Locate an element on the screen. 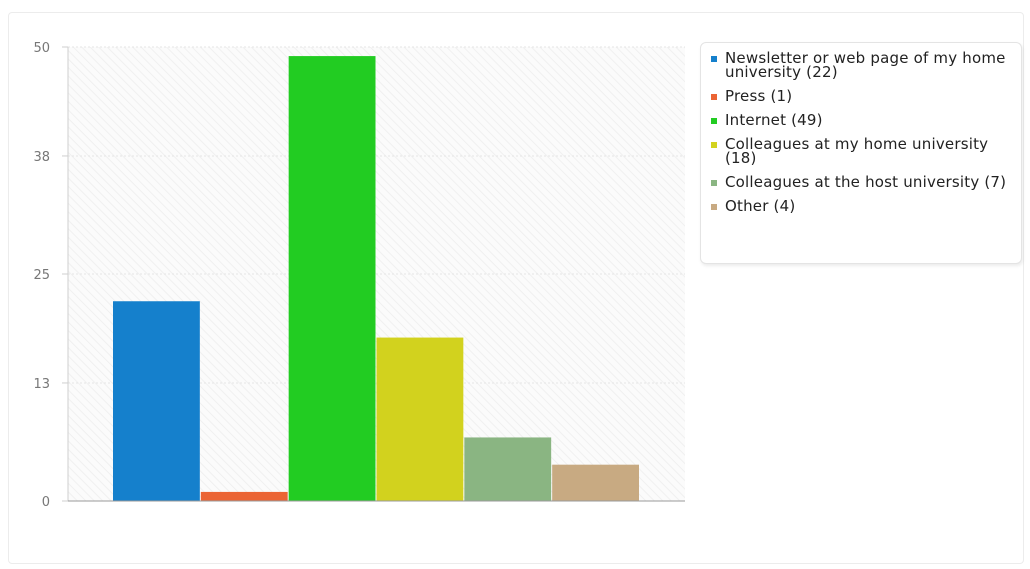 The height and width of the screenshot is (569, 1030). legend-item: Colleagues at the host university (7) is located at coordinates (862, 182).